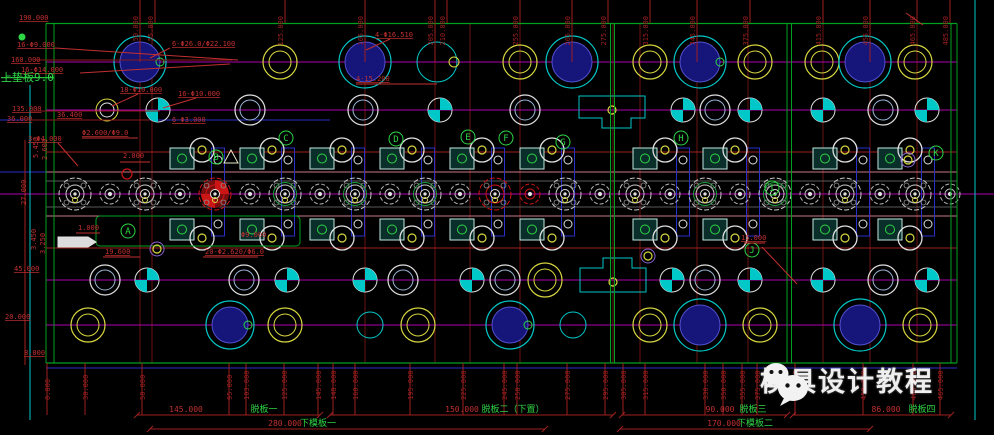  What do you see at coordinates (864, 385) in the screenshot?
I see `svg-text: 450.000` at bounding box center [864, 385].